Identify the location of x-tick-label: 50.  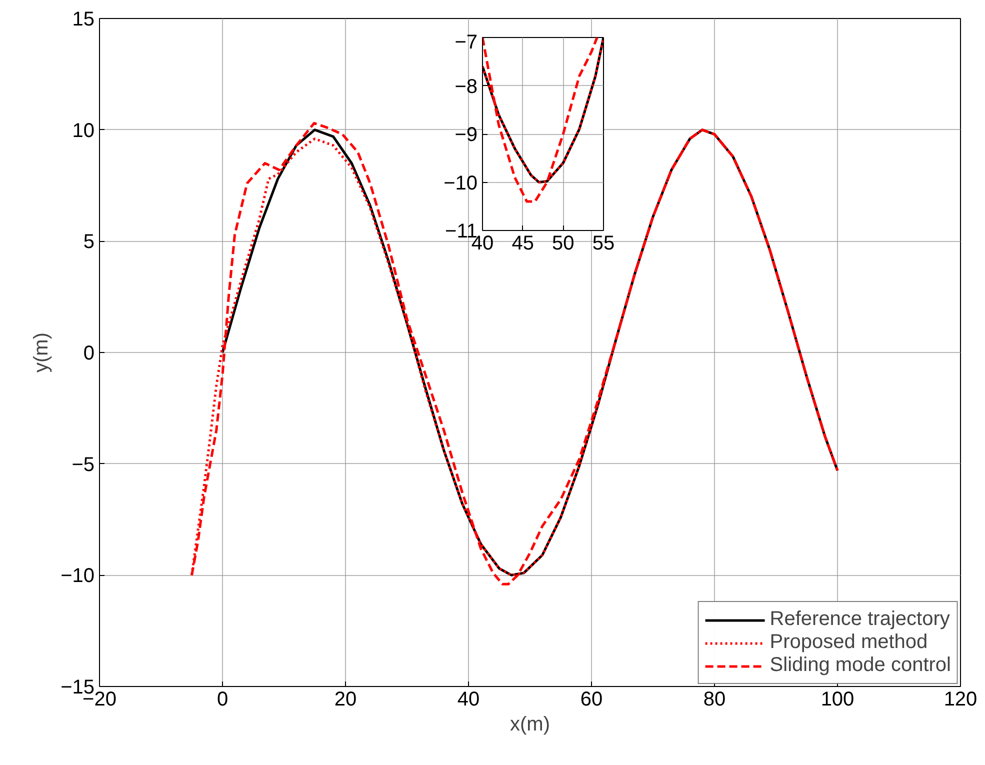
(563, 243).